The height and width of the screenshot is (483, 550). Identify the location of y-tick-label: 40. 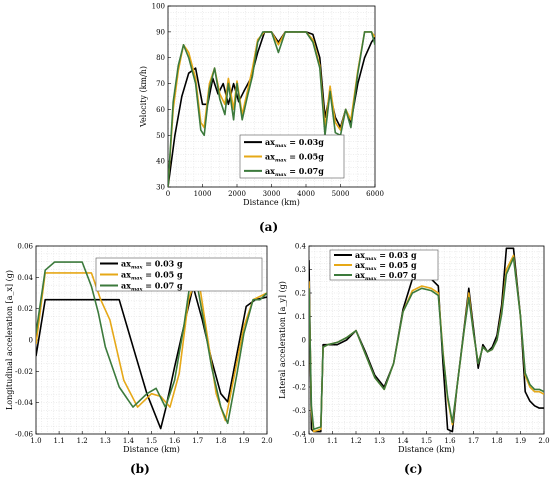
(160, 162).